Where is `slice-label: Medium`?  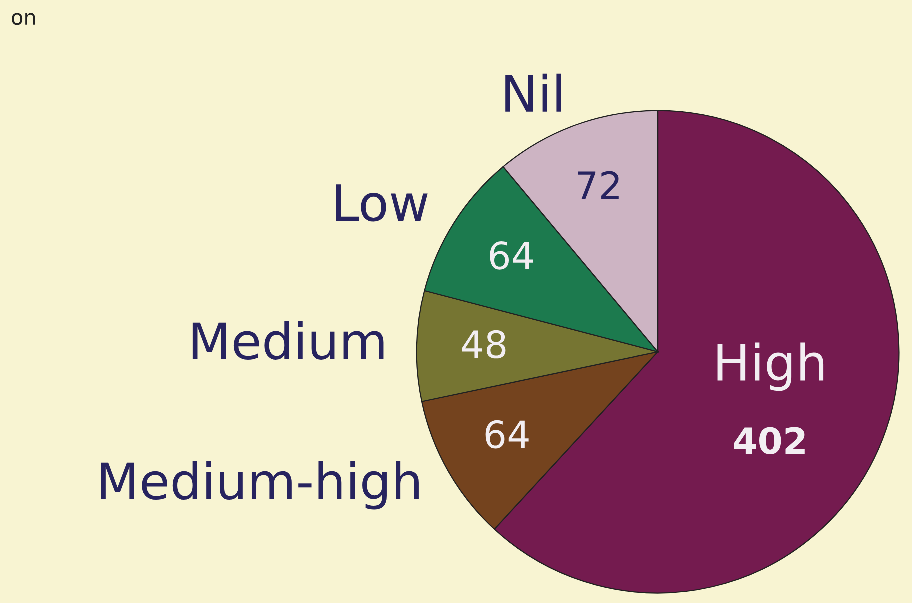 slice-label: Medium is located at coordinates (288, 340).